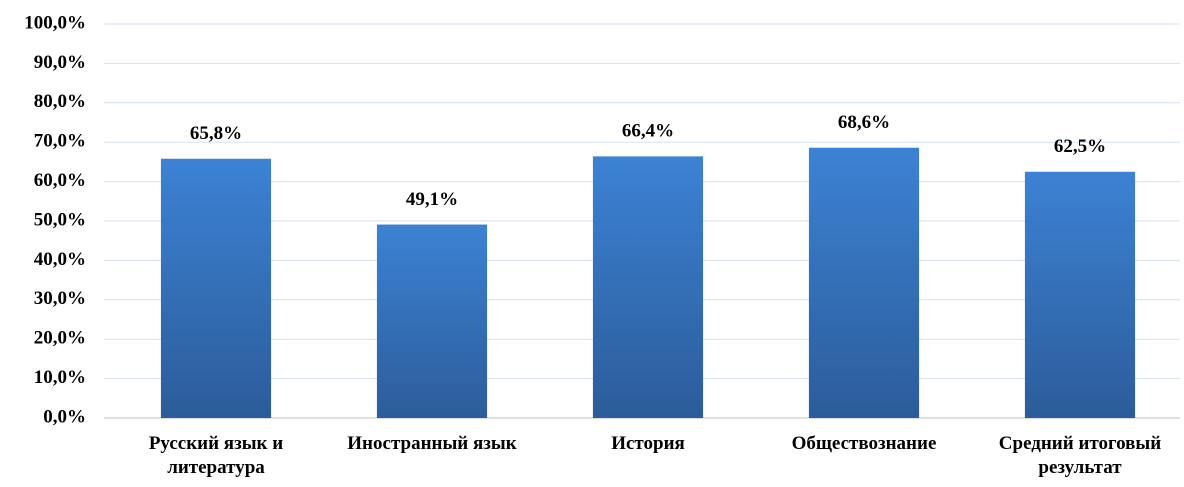  What do you see at coordinates (60, 377) in the screenshot?
I see `y-tick-label: 10,0%` at bounding box center [60, 377].